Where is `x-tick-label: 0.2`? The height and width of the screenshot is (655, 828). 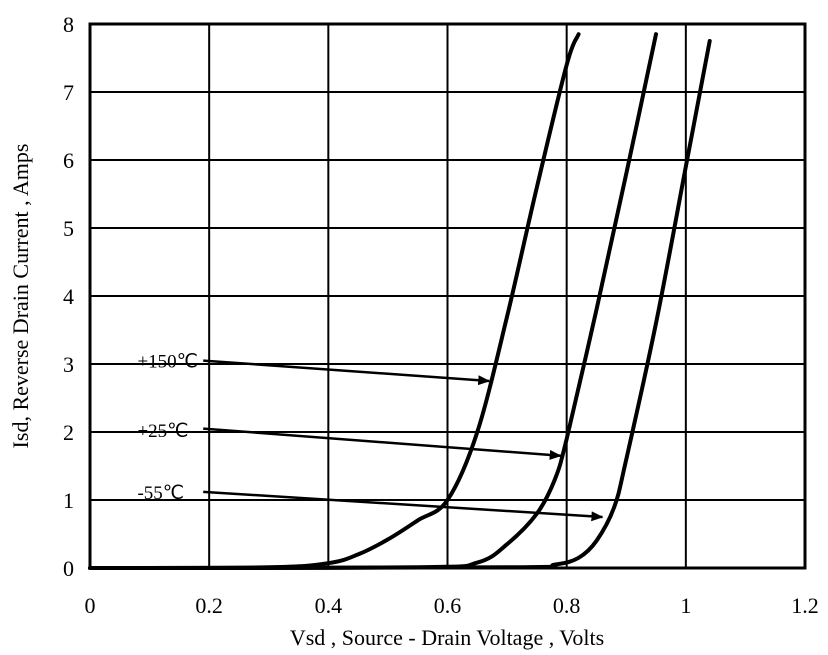 x-tick-label: 0.2 is located at coordinates (209, 605).